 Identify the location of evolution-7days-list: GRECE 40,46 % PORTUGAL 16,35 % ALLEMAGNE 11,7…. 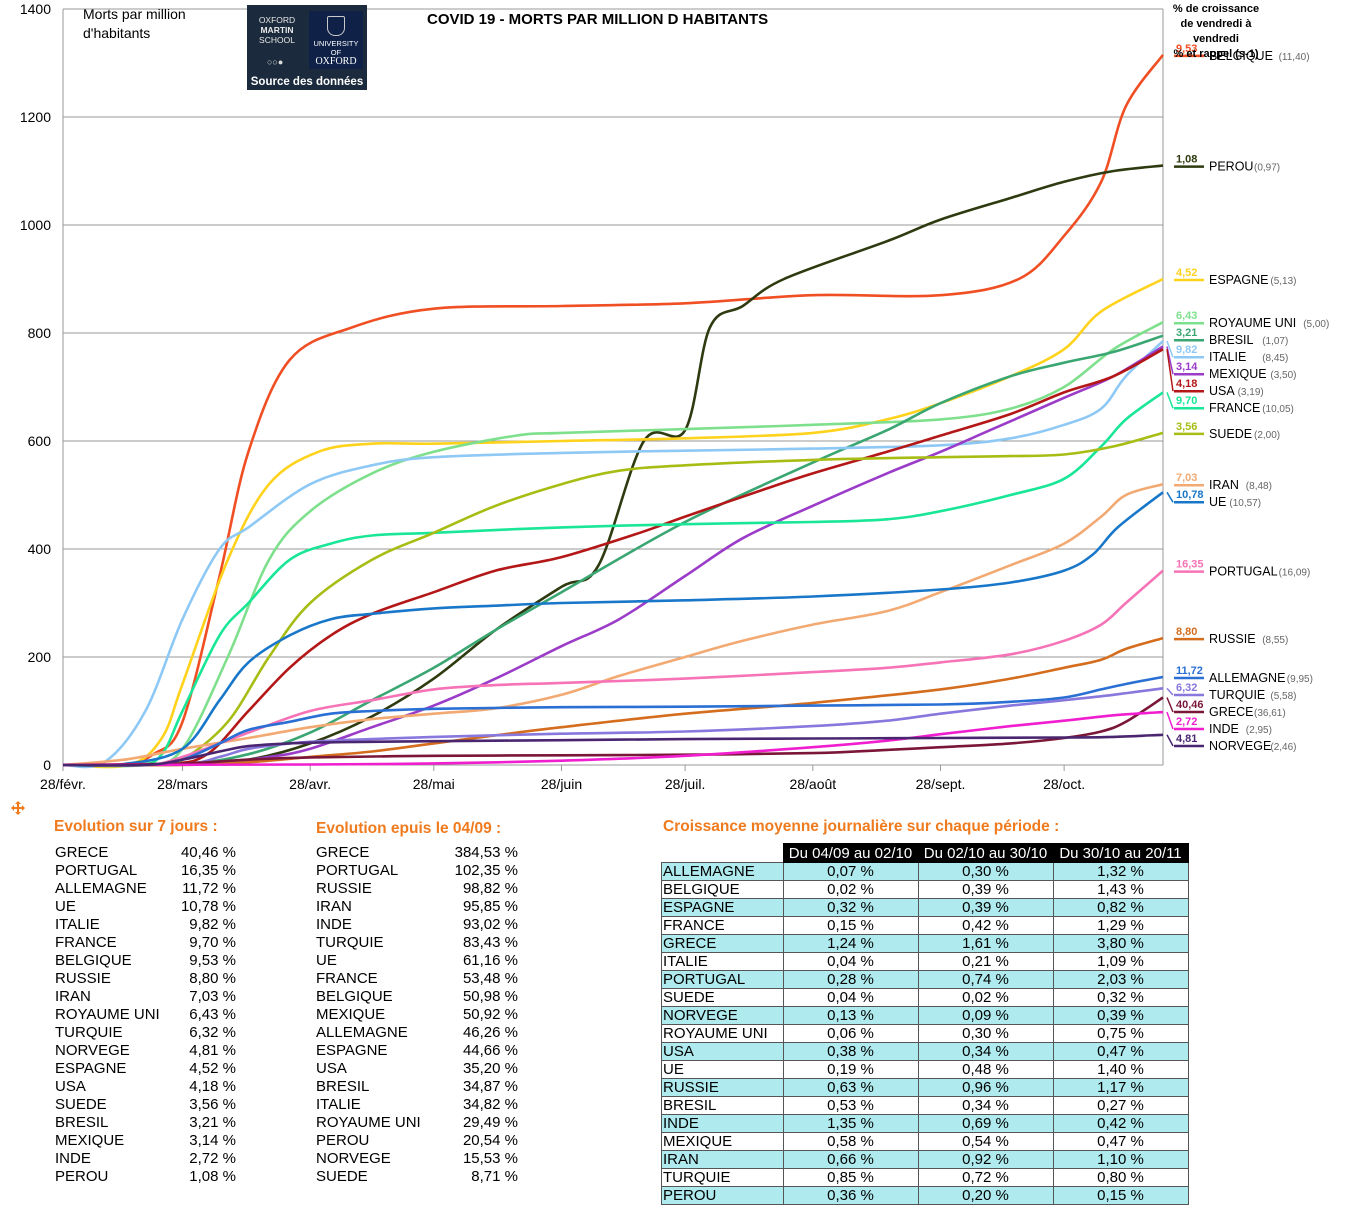
(145, 1015).